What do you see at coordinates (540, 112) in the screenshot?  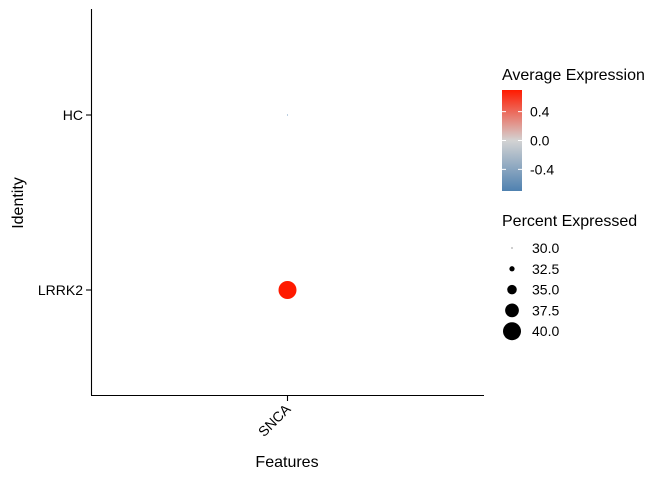 I see `color-legend-tick-label: 0.4` at bounding box center [540, 112].